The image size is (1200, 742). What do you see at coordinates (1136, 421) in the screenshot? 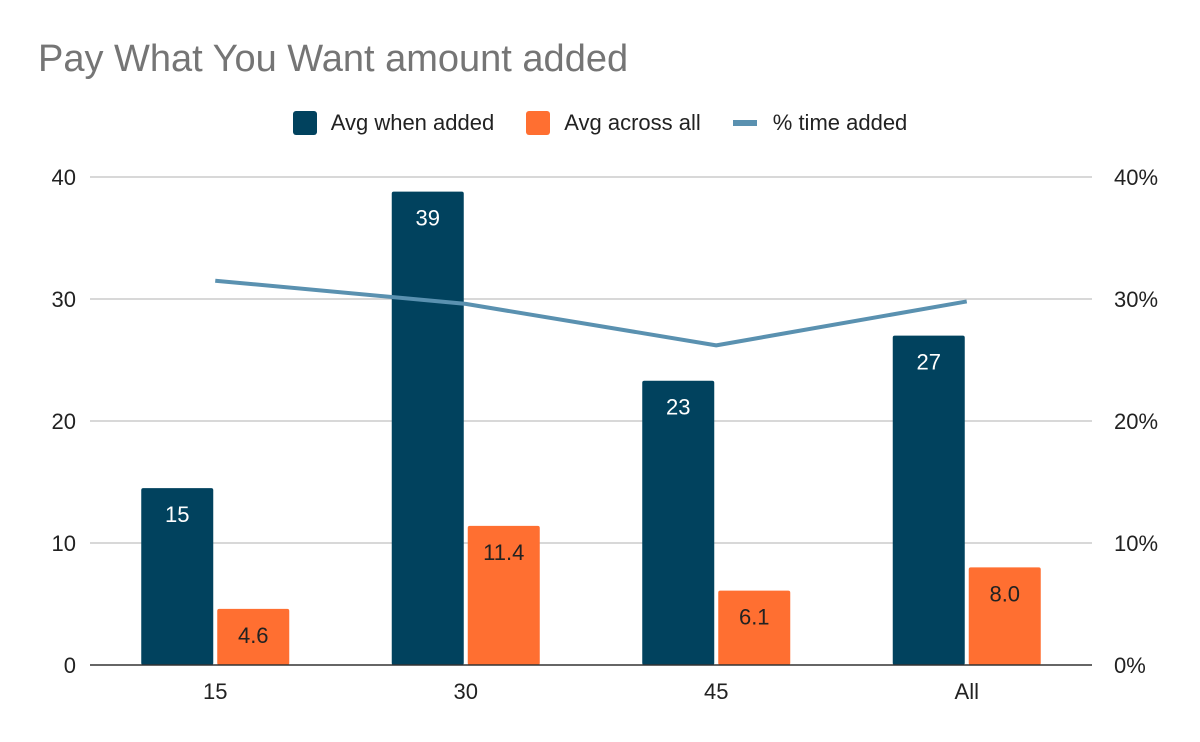
I see `y-right-tick-label: 20%` at bounding box center [1136, 421].